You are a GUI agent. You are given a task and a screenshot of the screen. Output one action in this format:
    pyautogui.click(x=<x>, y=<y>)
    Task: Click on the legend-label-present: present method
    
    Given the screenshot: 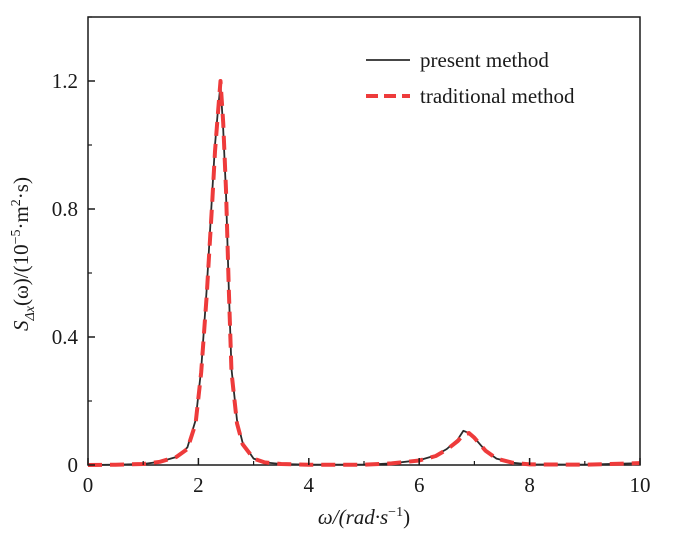 What is the action you would take?
    pyautogui.click(x=484, y=60)
    